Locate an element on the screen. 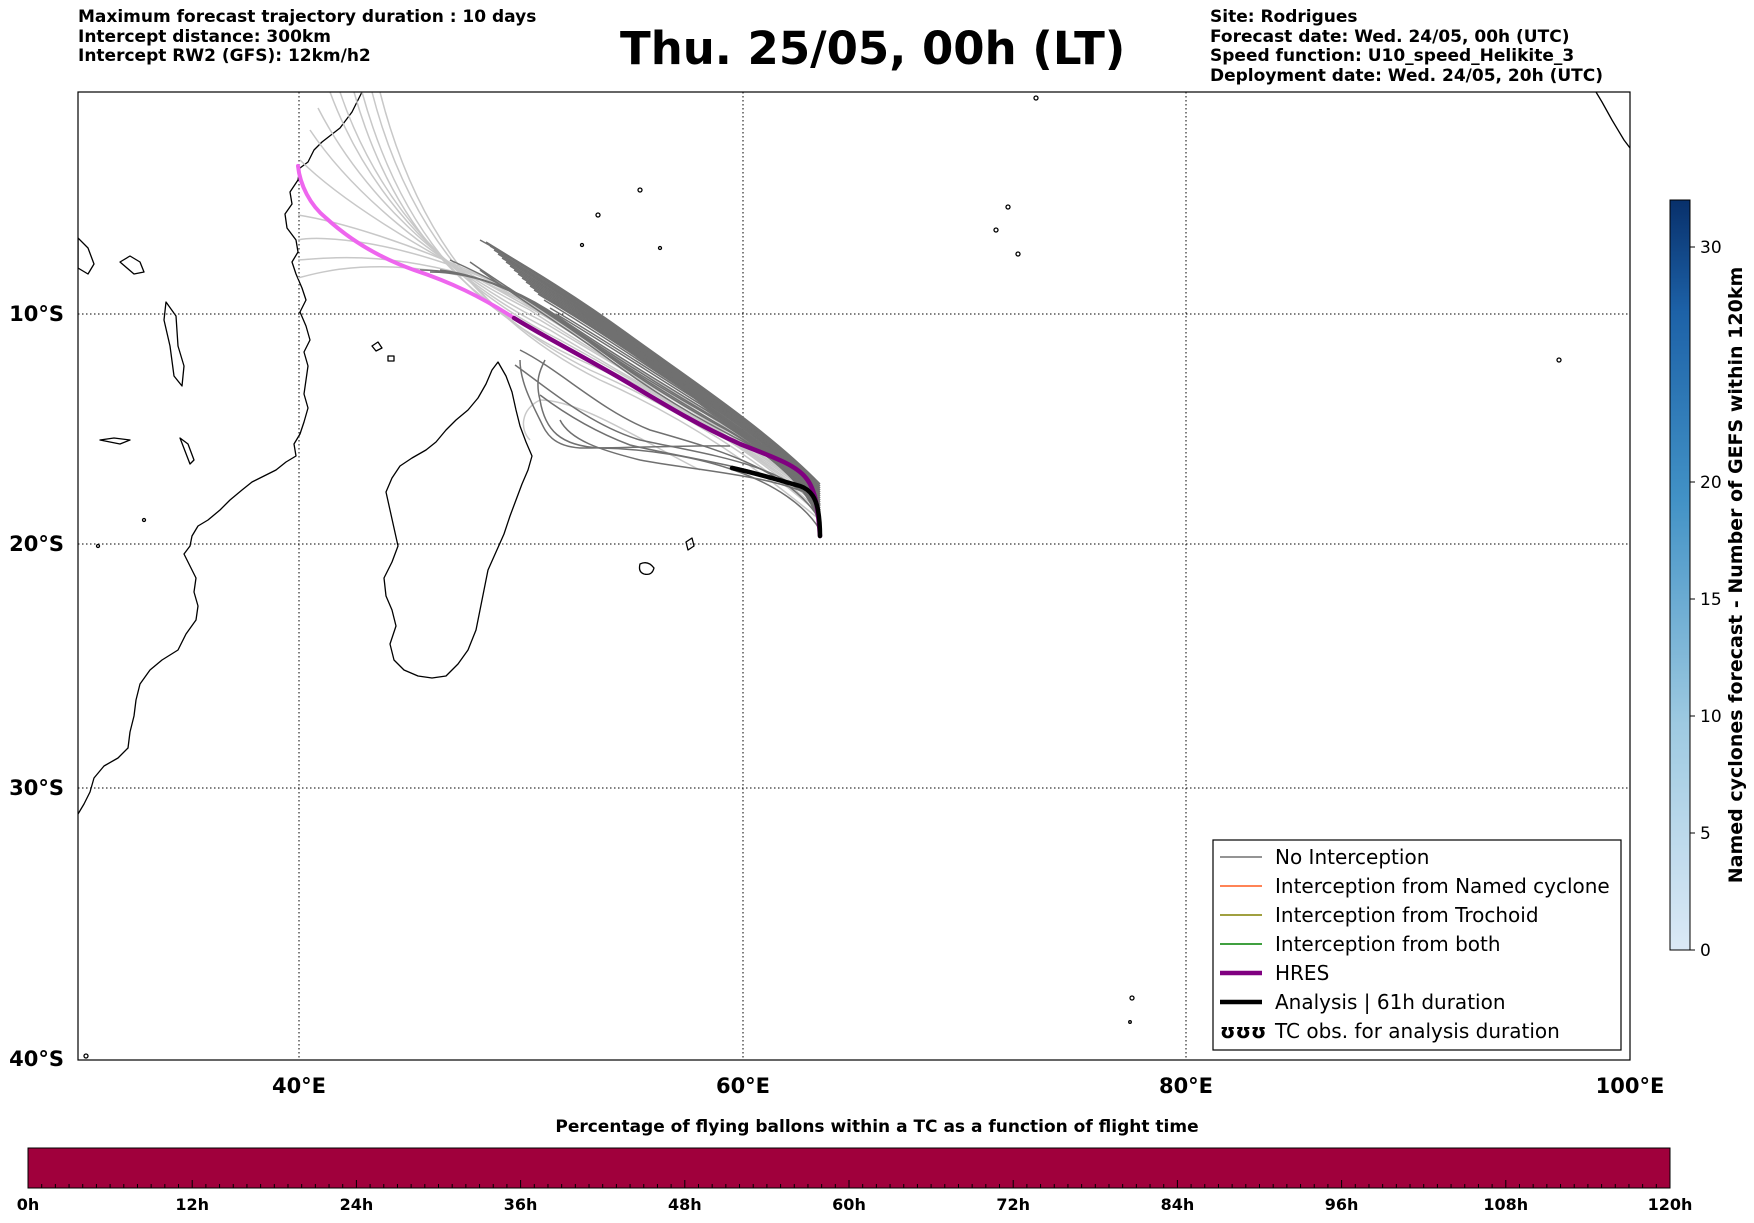 This screenshot has height=1223, width=1754. legend-label: Interception from Named cyclone is located at coordinates (1442, 886).